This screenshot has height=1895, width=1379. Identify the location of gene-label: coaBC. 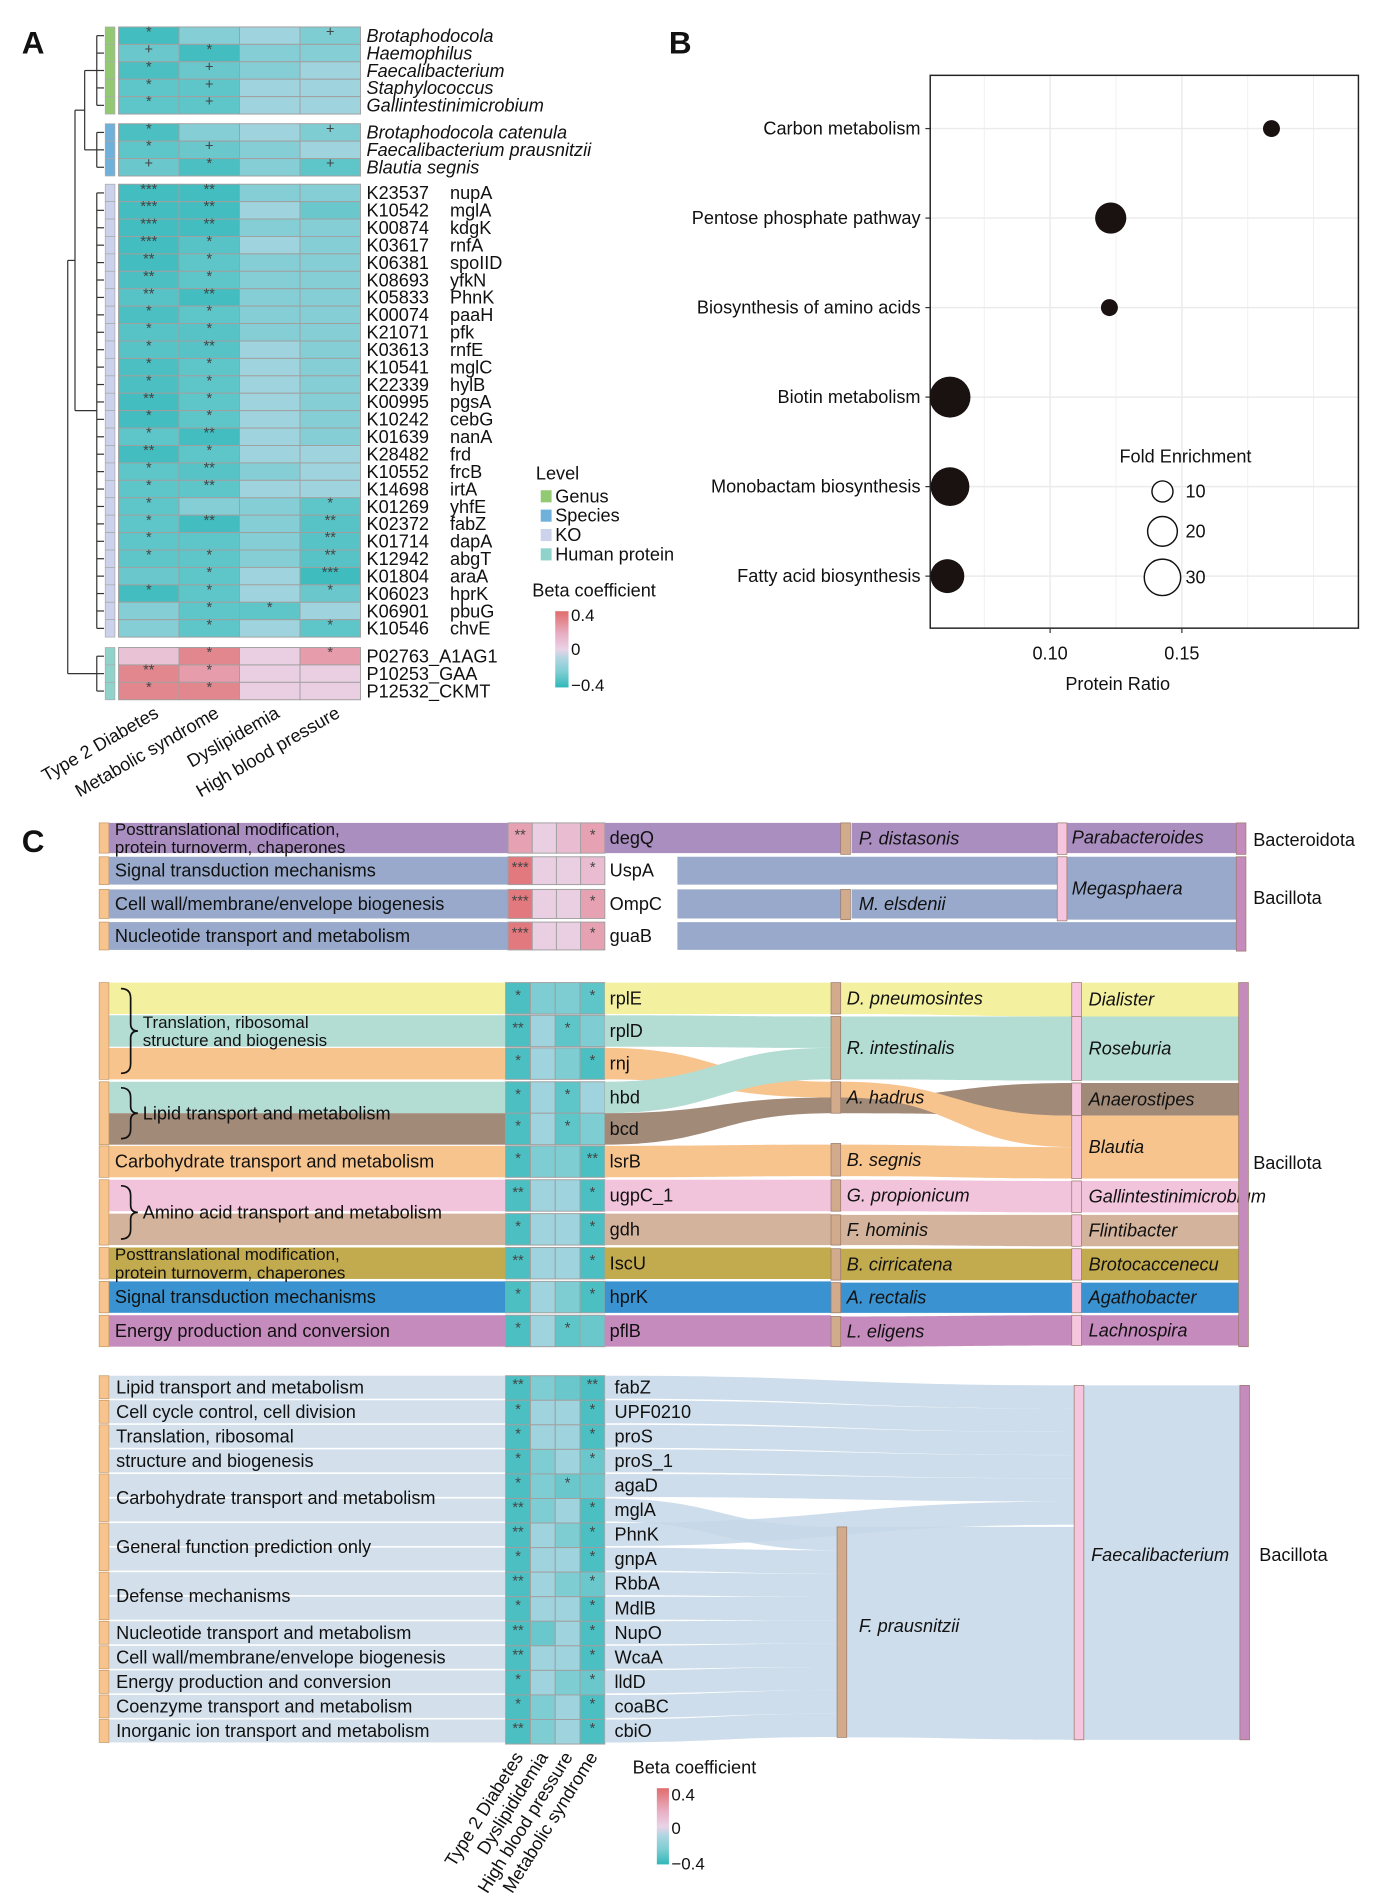
(642, 1706).